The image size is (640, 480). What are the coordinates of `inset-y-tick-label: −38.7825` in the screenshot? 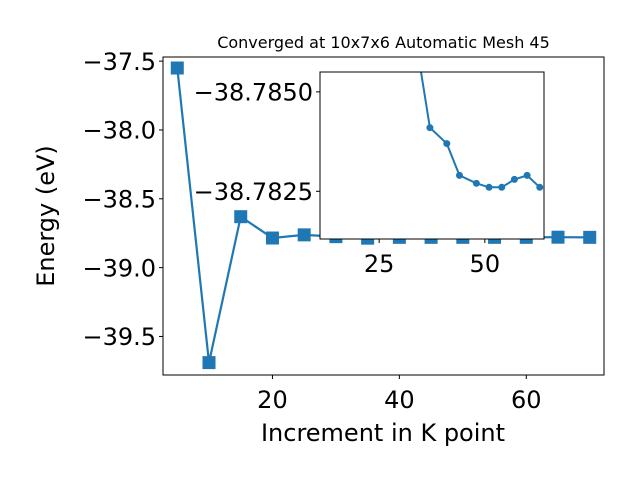 It's located at (253, 192).